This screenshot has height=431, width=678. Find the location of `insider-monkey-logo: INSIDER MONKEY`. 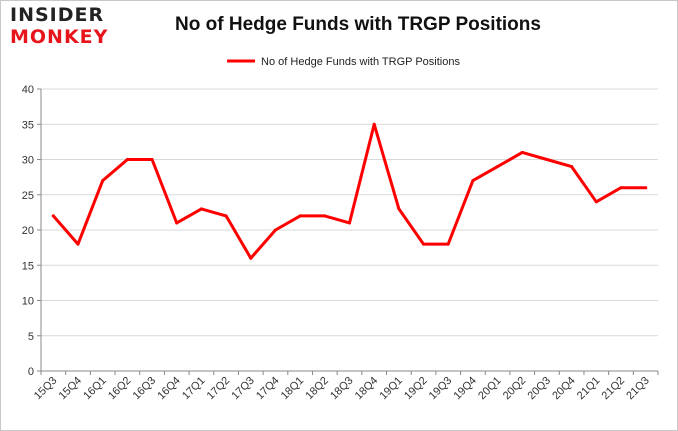

insider-monkey-logo: INSIDER MONKEY is located at coordinates (69, 26).